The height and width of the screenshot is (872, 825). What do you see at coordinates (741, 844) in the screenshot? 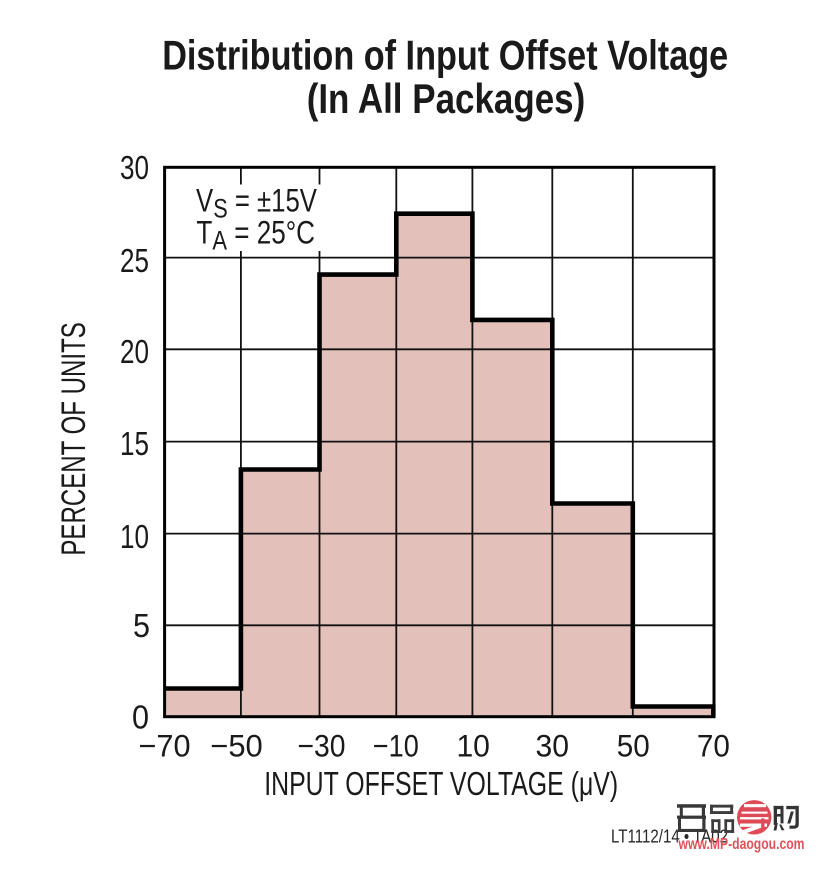
I see `svg-text: www.MP-daogou.com` at bounding box center [741, 844].